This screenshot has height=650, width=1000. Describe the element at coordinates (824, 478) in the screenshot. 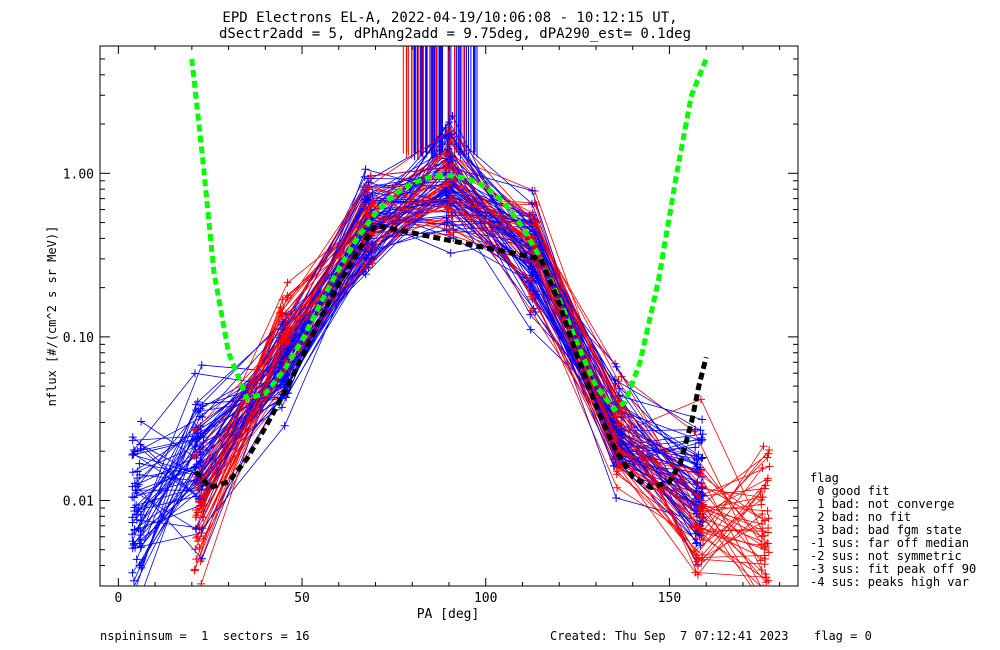

I see `legend-header: flag` at that location.